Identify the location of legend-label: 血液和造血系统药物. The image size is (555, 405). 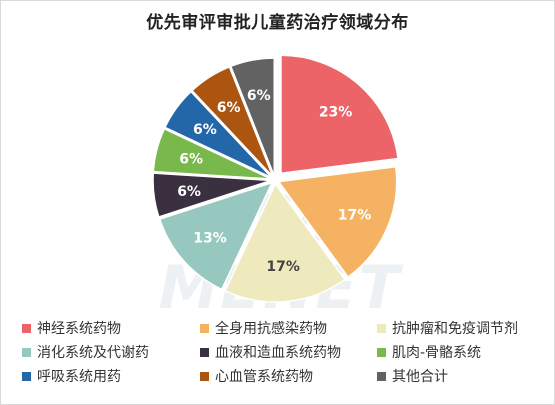
(278, 353).